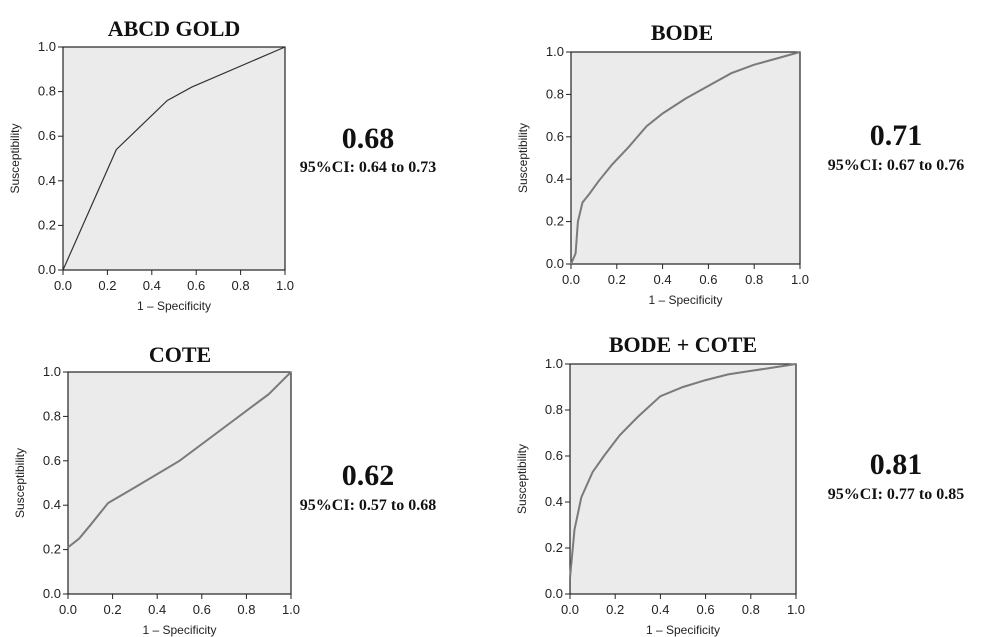  Describe the element at coordinates (368, 475) in the screenshot. I see `auc-value: 0.62` at that location.